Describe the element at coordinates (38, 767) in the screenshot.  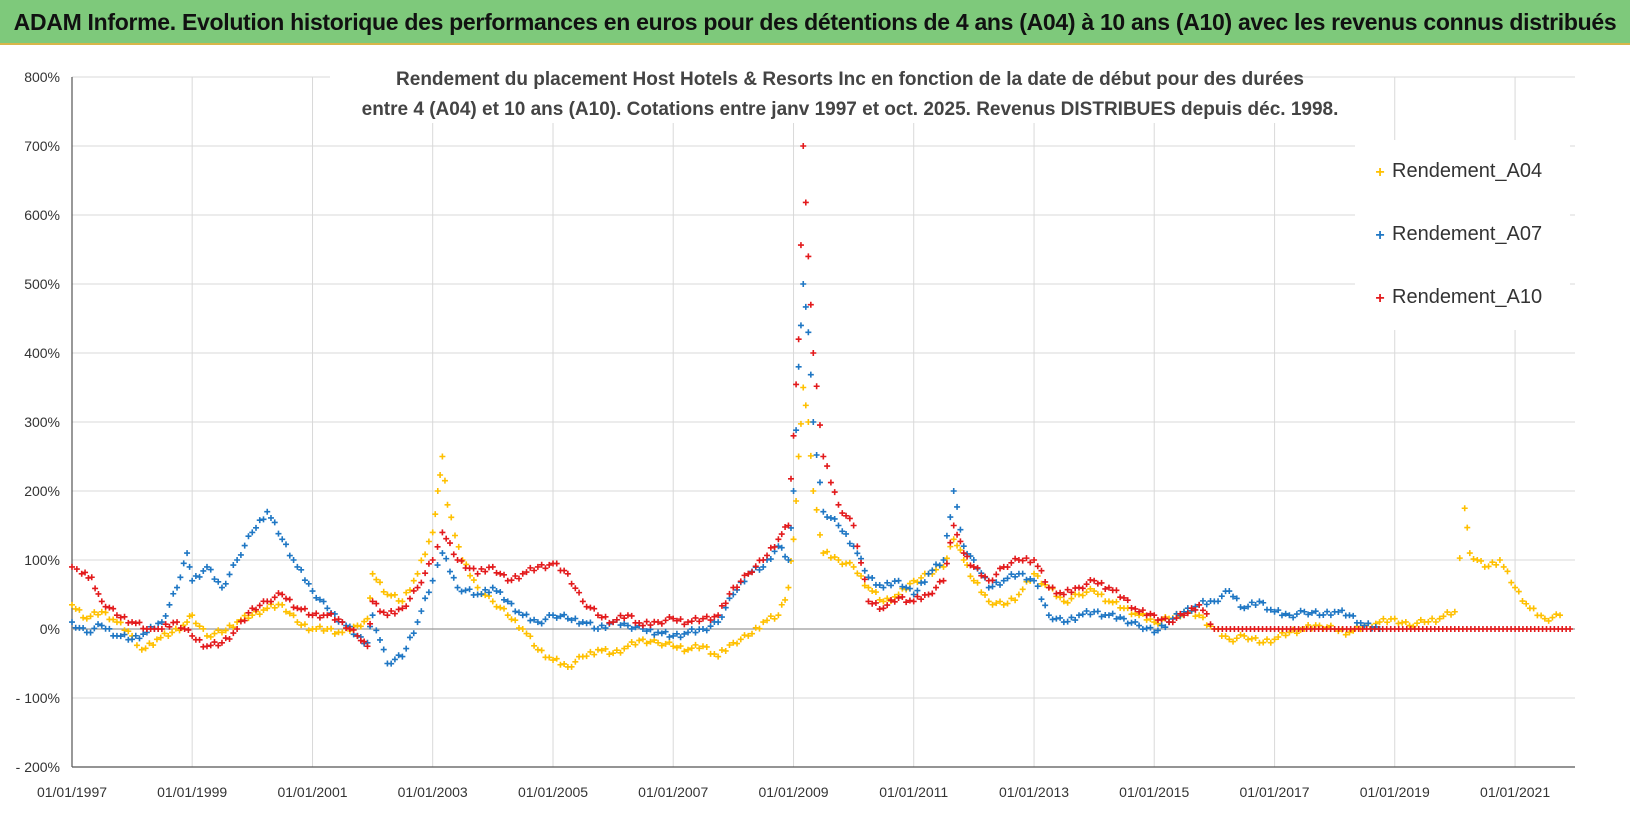
I see `y-tick-label: - 200%` at that location.